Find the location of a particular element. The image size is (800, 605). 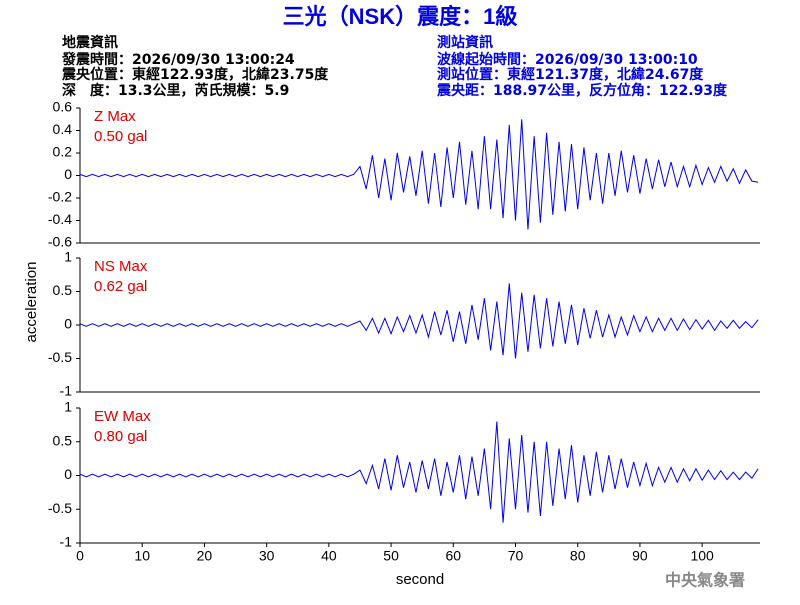

info-line: 測站位置：東經121.37度，北緯24.67度 is located at coordinates (570, 74).